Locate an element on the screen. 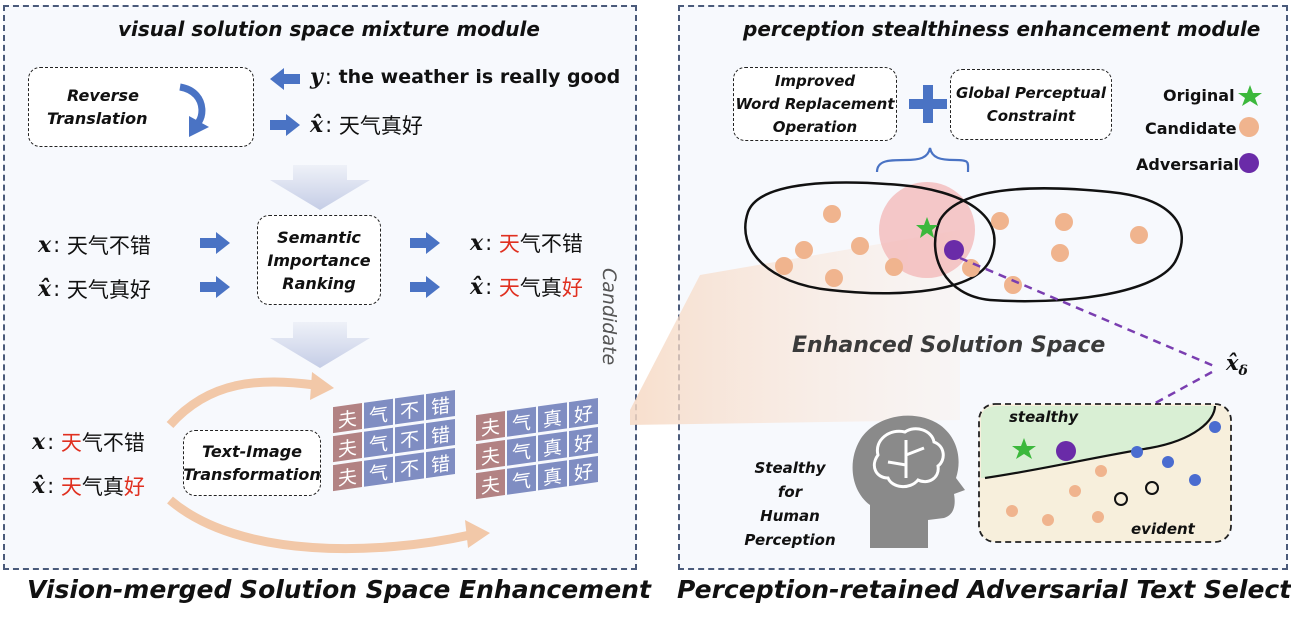  y-row: y: the weather is really good is located at coordinates (465, 77).